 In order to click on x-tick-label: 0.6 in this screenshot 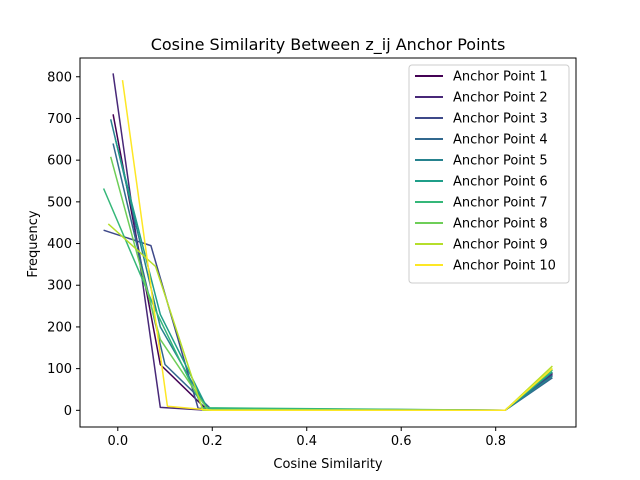, I will do `click(401, 441)`.